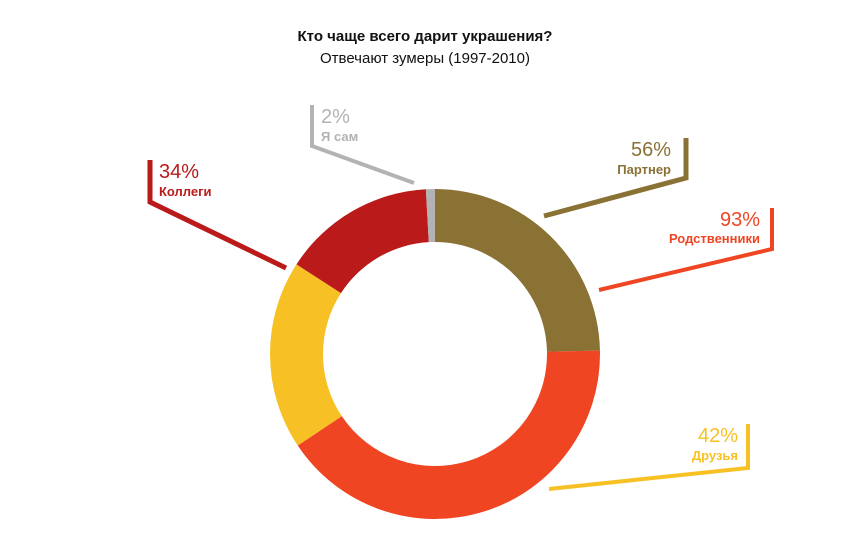 The width and height of the screenshot is (850, 550). I want to click on donut-slice-Родственники, so click(449, 434).